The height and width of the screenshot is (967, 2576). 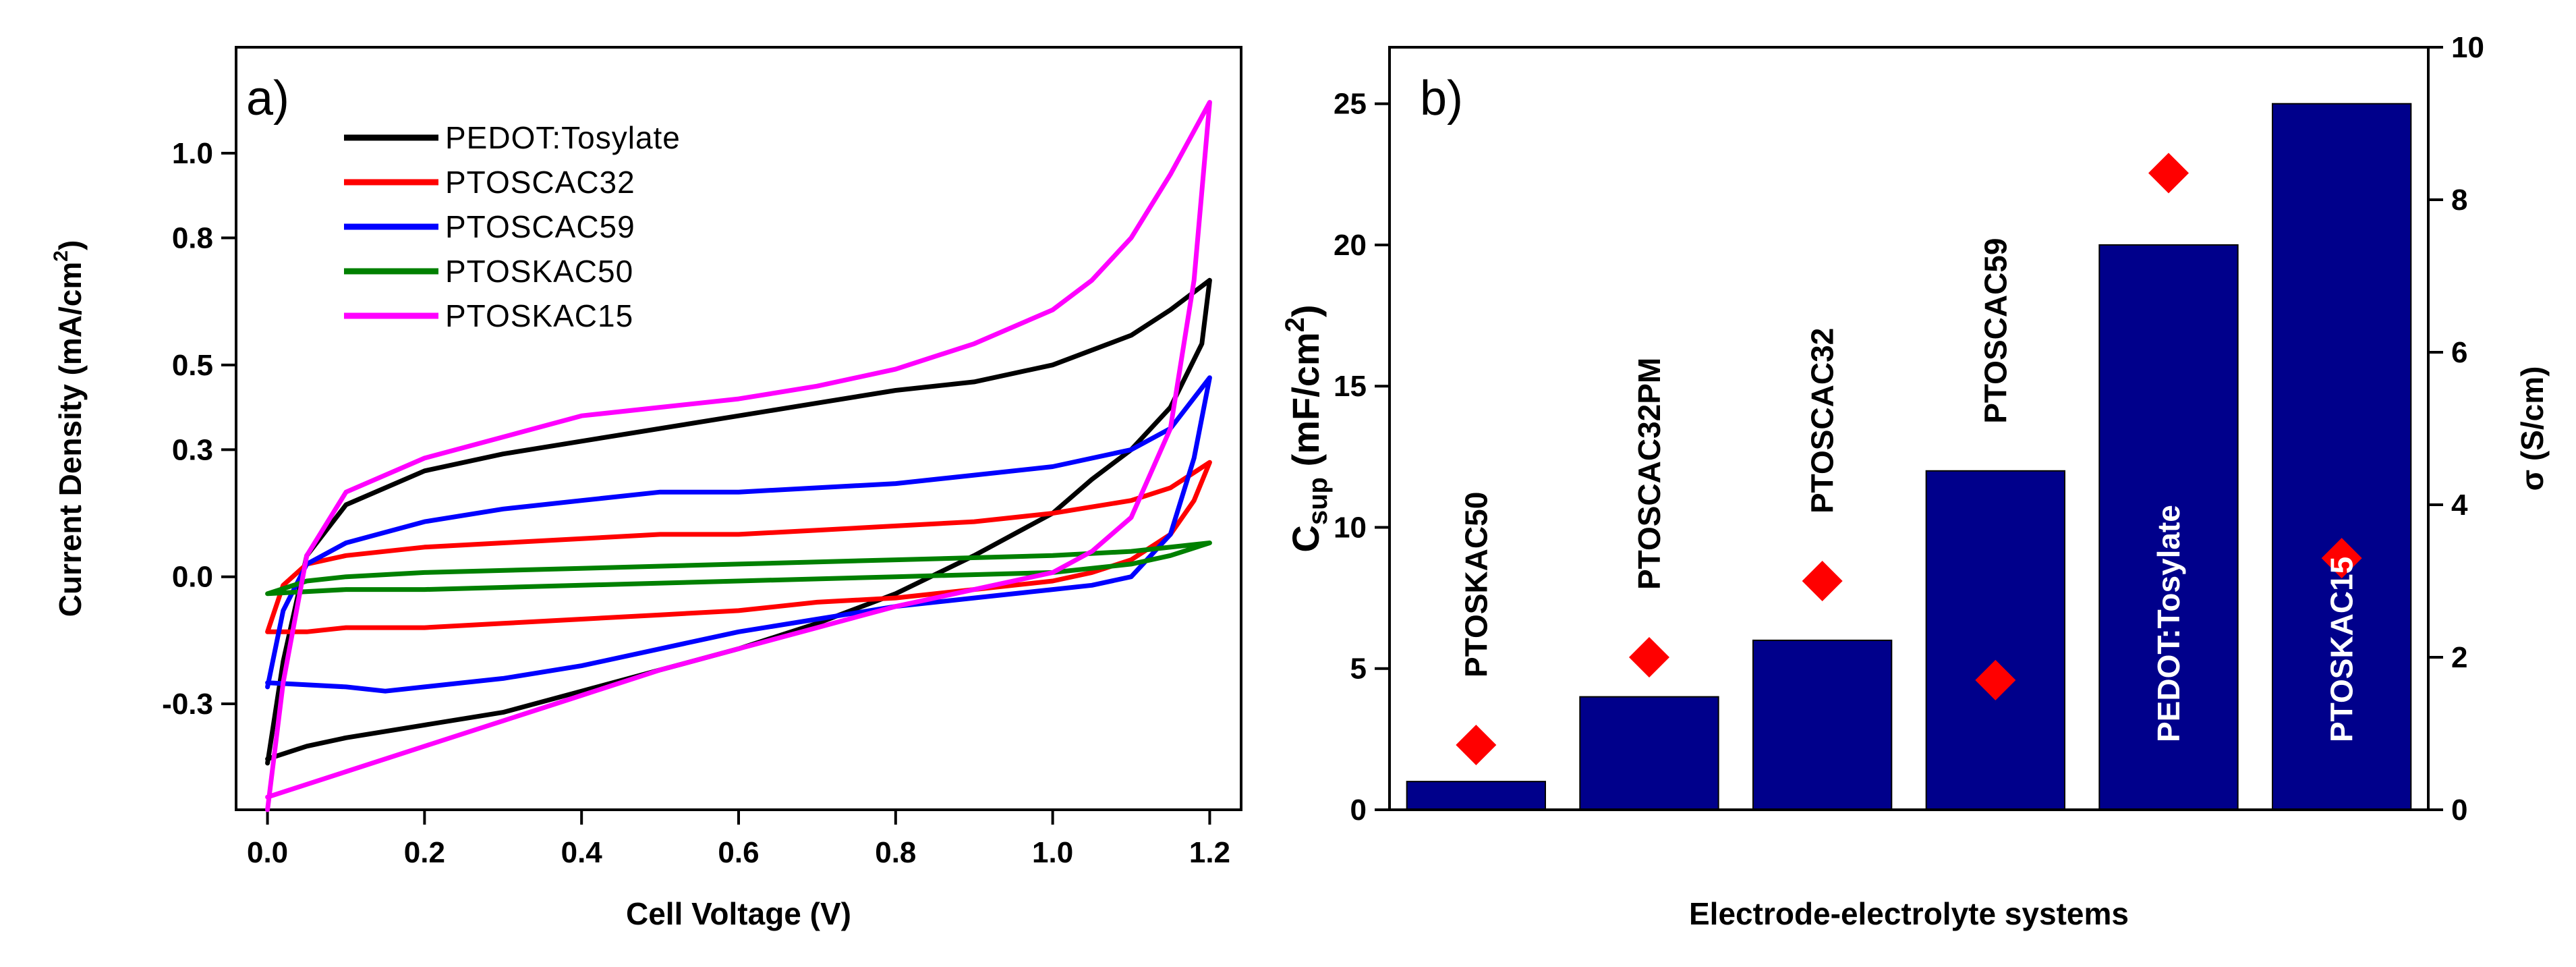 What do you see at coordinates (540, 183) in the screenshot?
I see `legend-label-ptoscac32: PTOSCAC32` at bounding box center [540, 183].